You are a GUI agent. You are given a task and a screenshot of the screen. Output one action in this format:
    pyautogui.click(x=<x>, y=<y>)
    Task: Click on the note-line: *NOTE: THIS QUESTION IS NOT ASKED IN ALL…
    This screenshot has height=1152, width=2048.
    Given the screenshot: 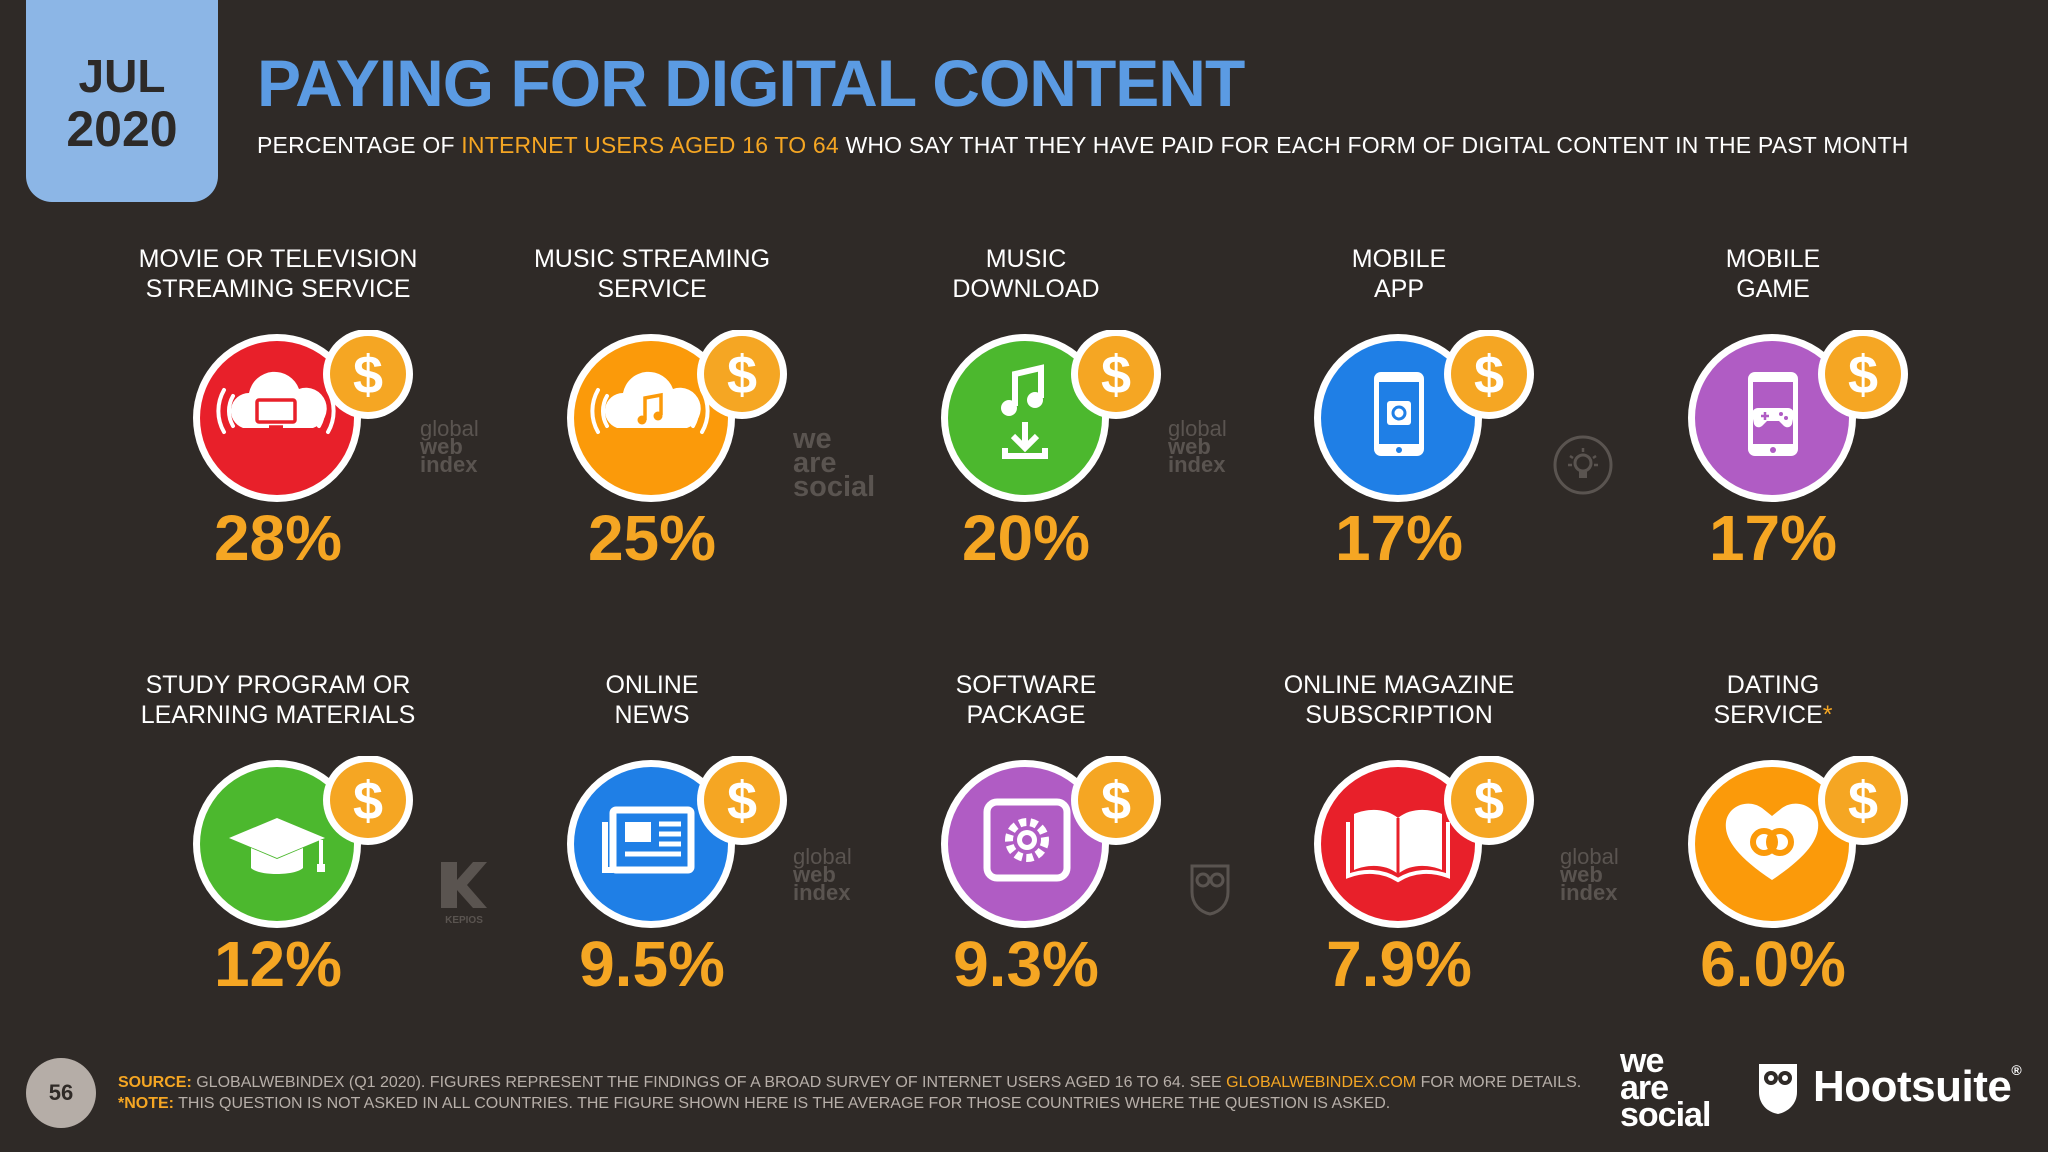 What is the action you would take?
    pyautogui.click(x=848, y=1103)
    